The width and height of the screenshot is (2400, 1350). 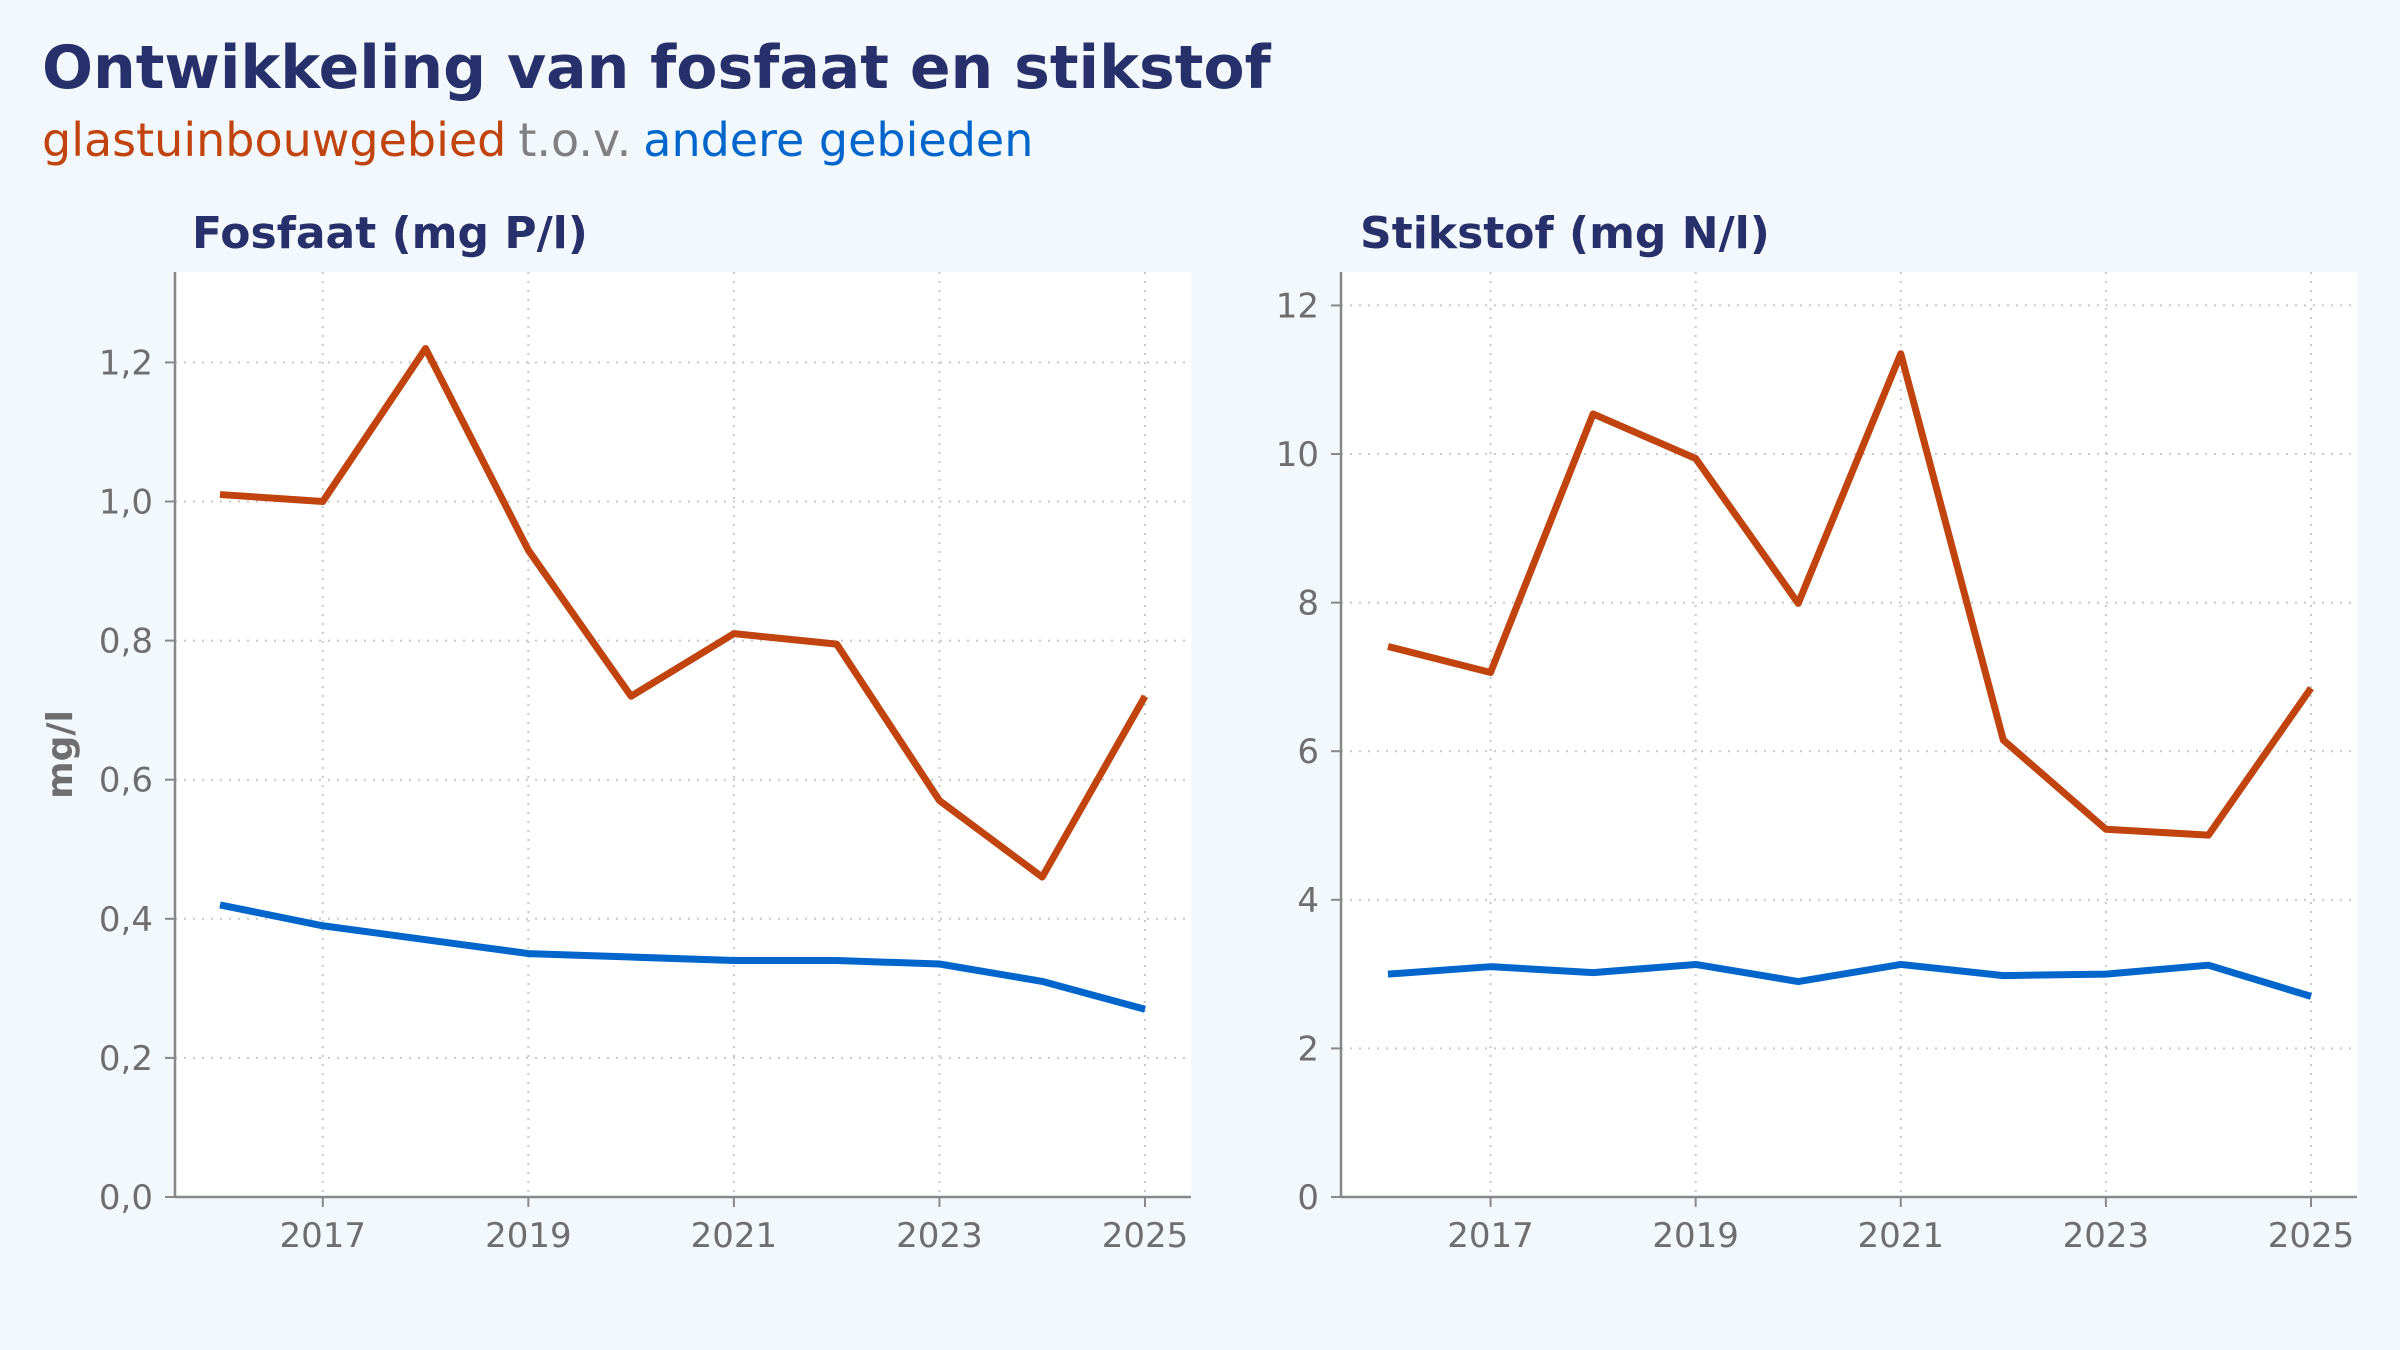 What do you see at coordinates (838, 140) in the screenshot?
I see `subtitle-andere: andere gebieden` at bounding box center [838, 140].